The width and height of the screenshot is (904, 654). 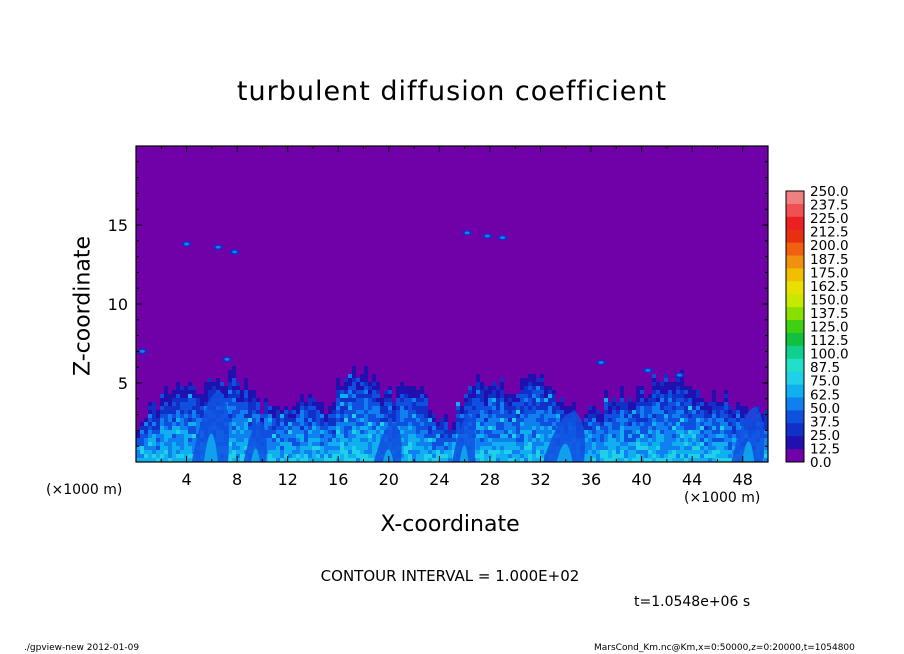 What do you see at coordinates (338, 479) in the screenshot?
I see `x-tick-label: 16` at bounding box center [338, 479].